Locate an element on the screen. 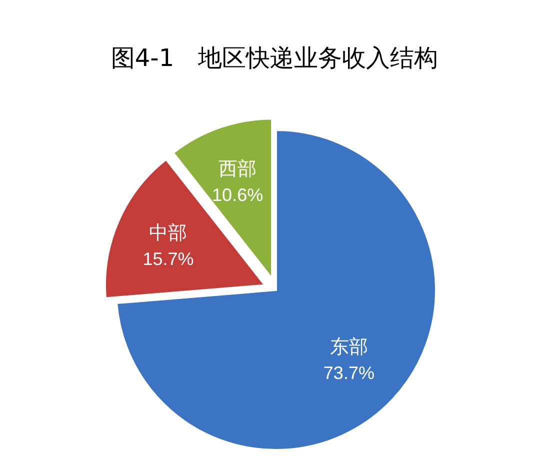 This screenshot has height=466, width=533. data-label: 15.7% is located at coordinates (168, 258).